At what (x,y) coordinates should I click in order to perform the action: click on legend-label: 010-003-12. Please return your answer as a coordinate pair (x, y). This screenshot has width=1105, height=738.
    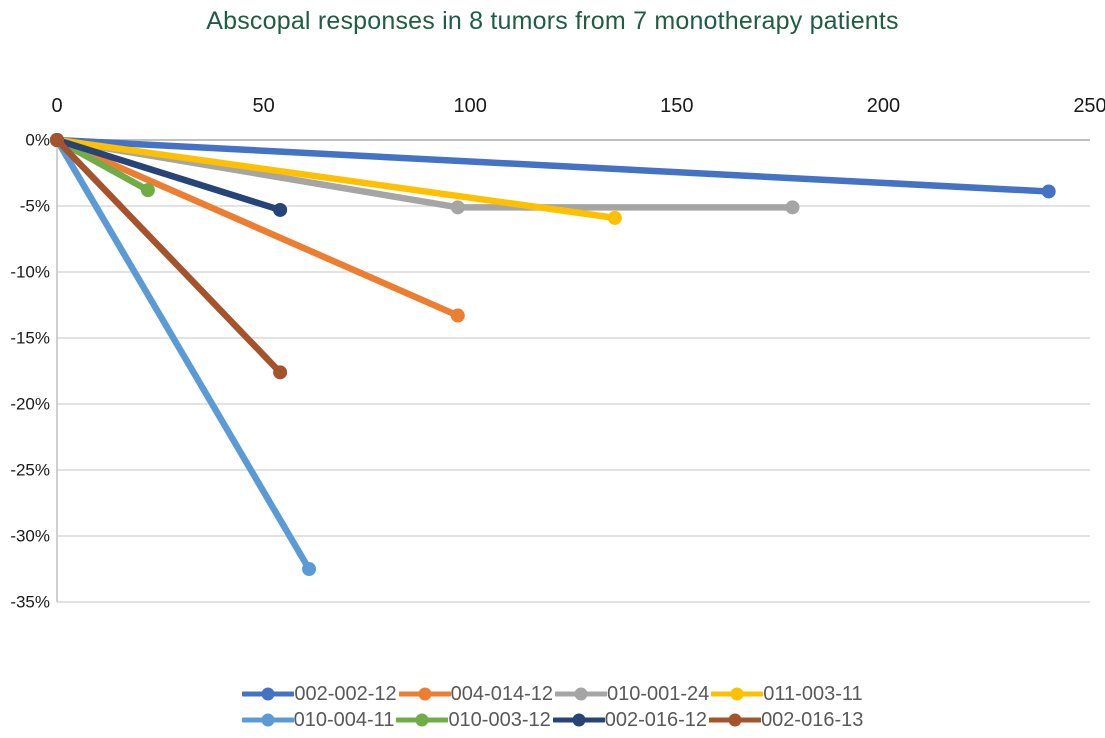
    Looking at the image, I should click on (499, 720).